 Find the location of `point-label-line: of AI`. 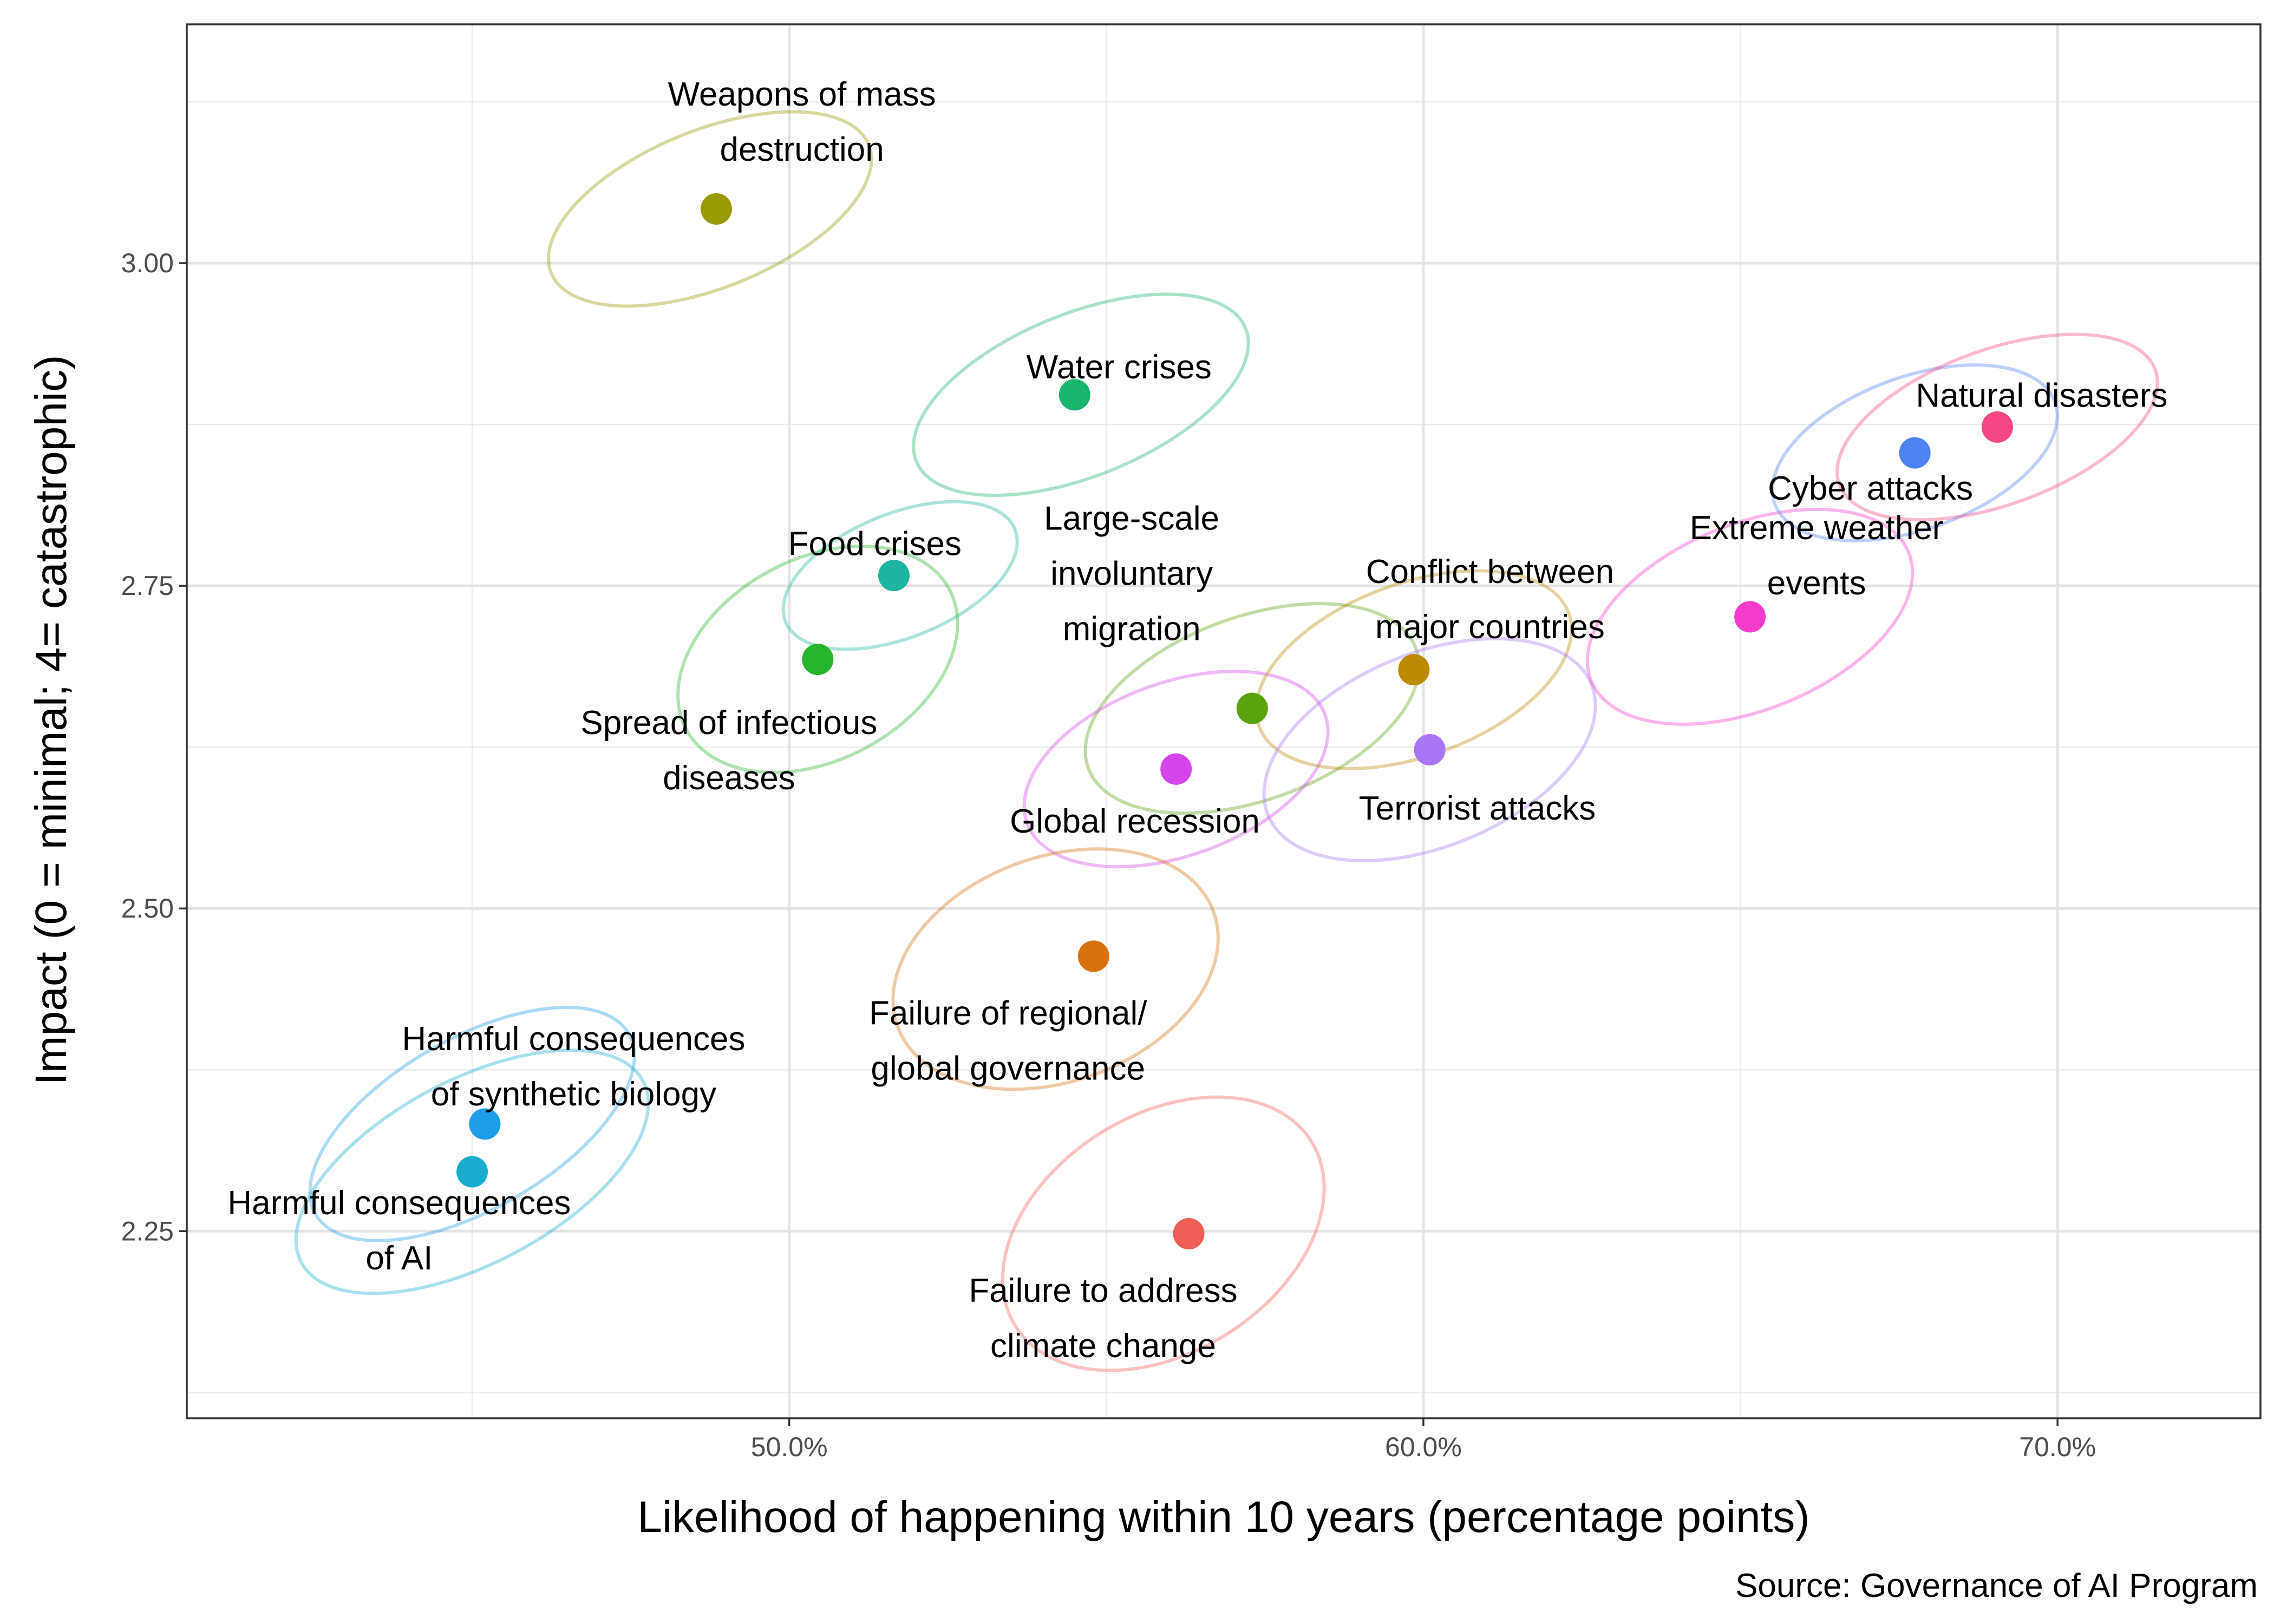

point-label-line: of AI is located at coordinates (399, 1258).